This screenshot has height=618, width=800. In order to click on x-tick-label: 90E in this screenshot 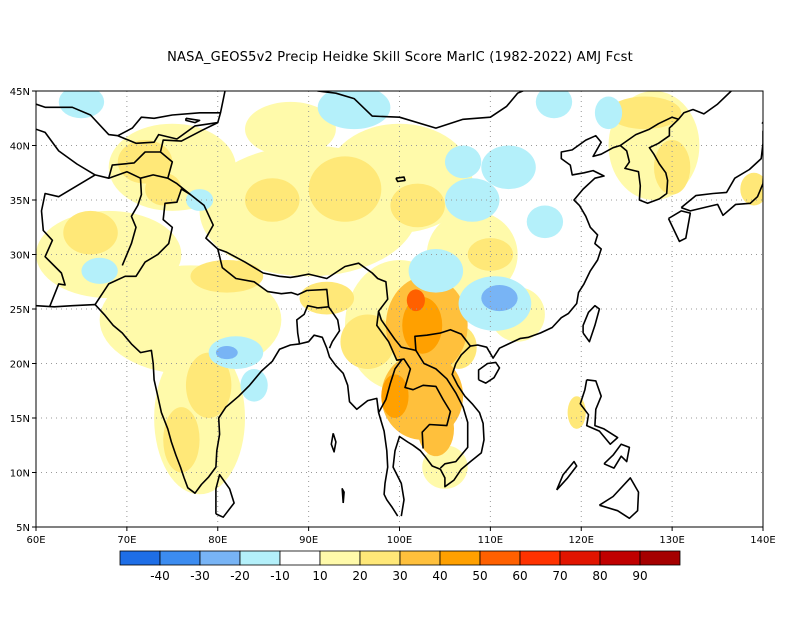, I will do `click(308, 540)`.